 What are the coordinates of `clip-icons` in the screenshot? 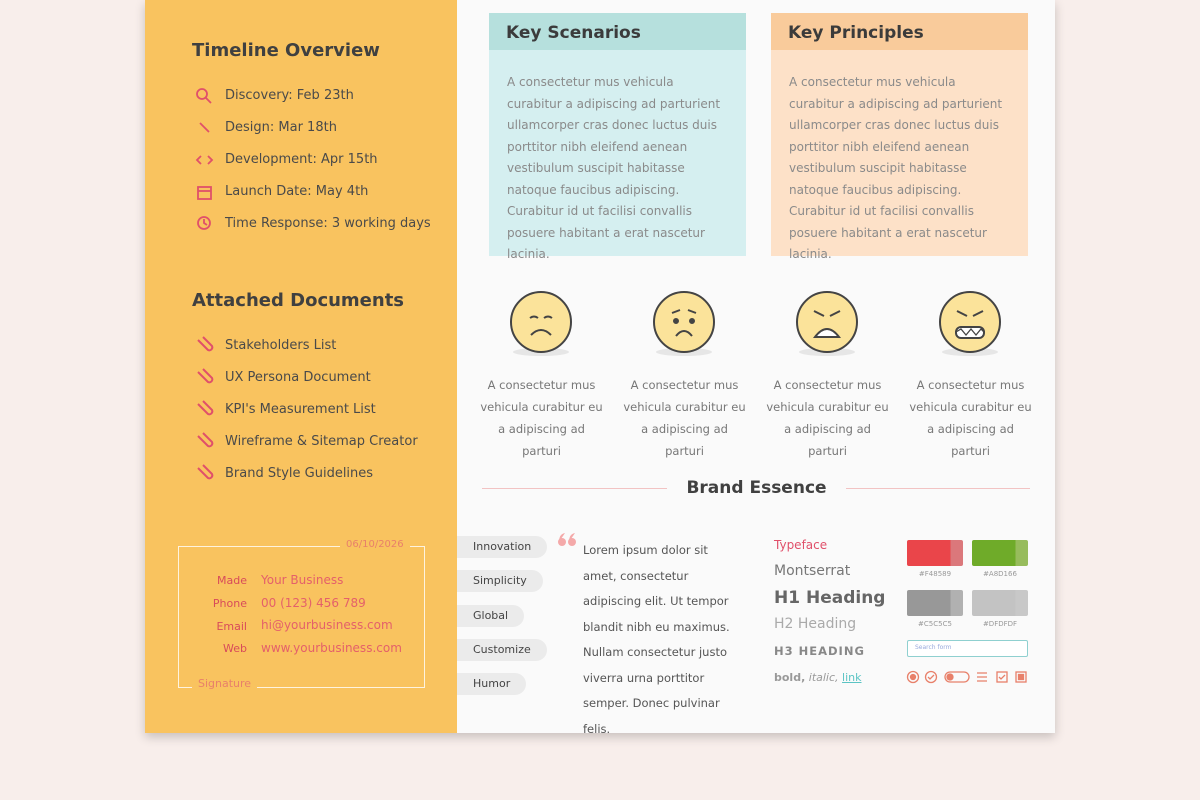 It's located at (205, 408).